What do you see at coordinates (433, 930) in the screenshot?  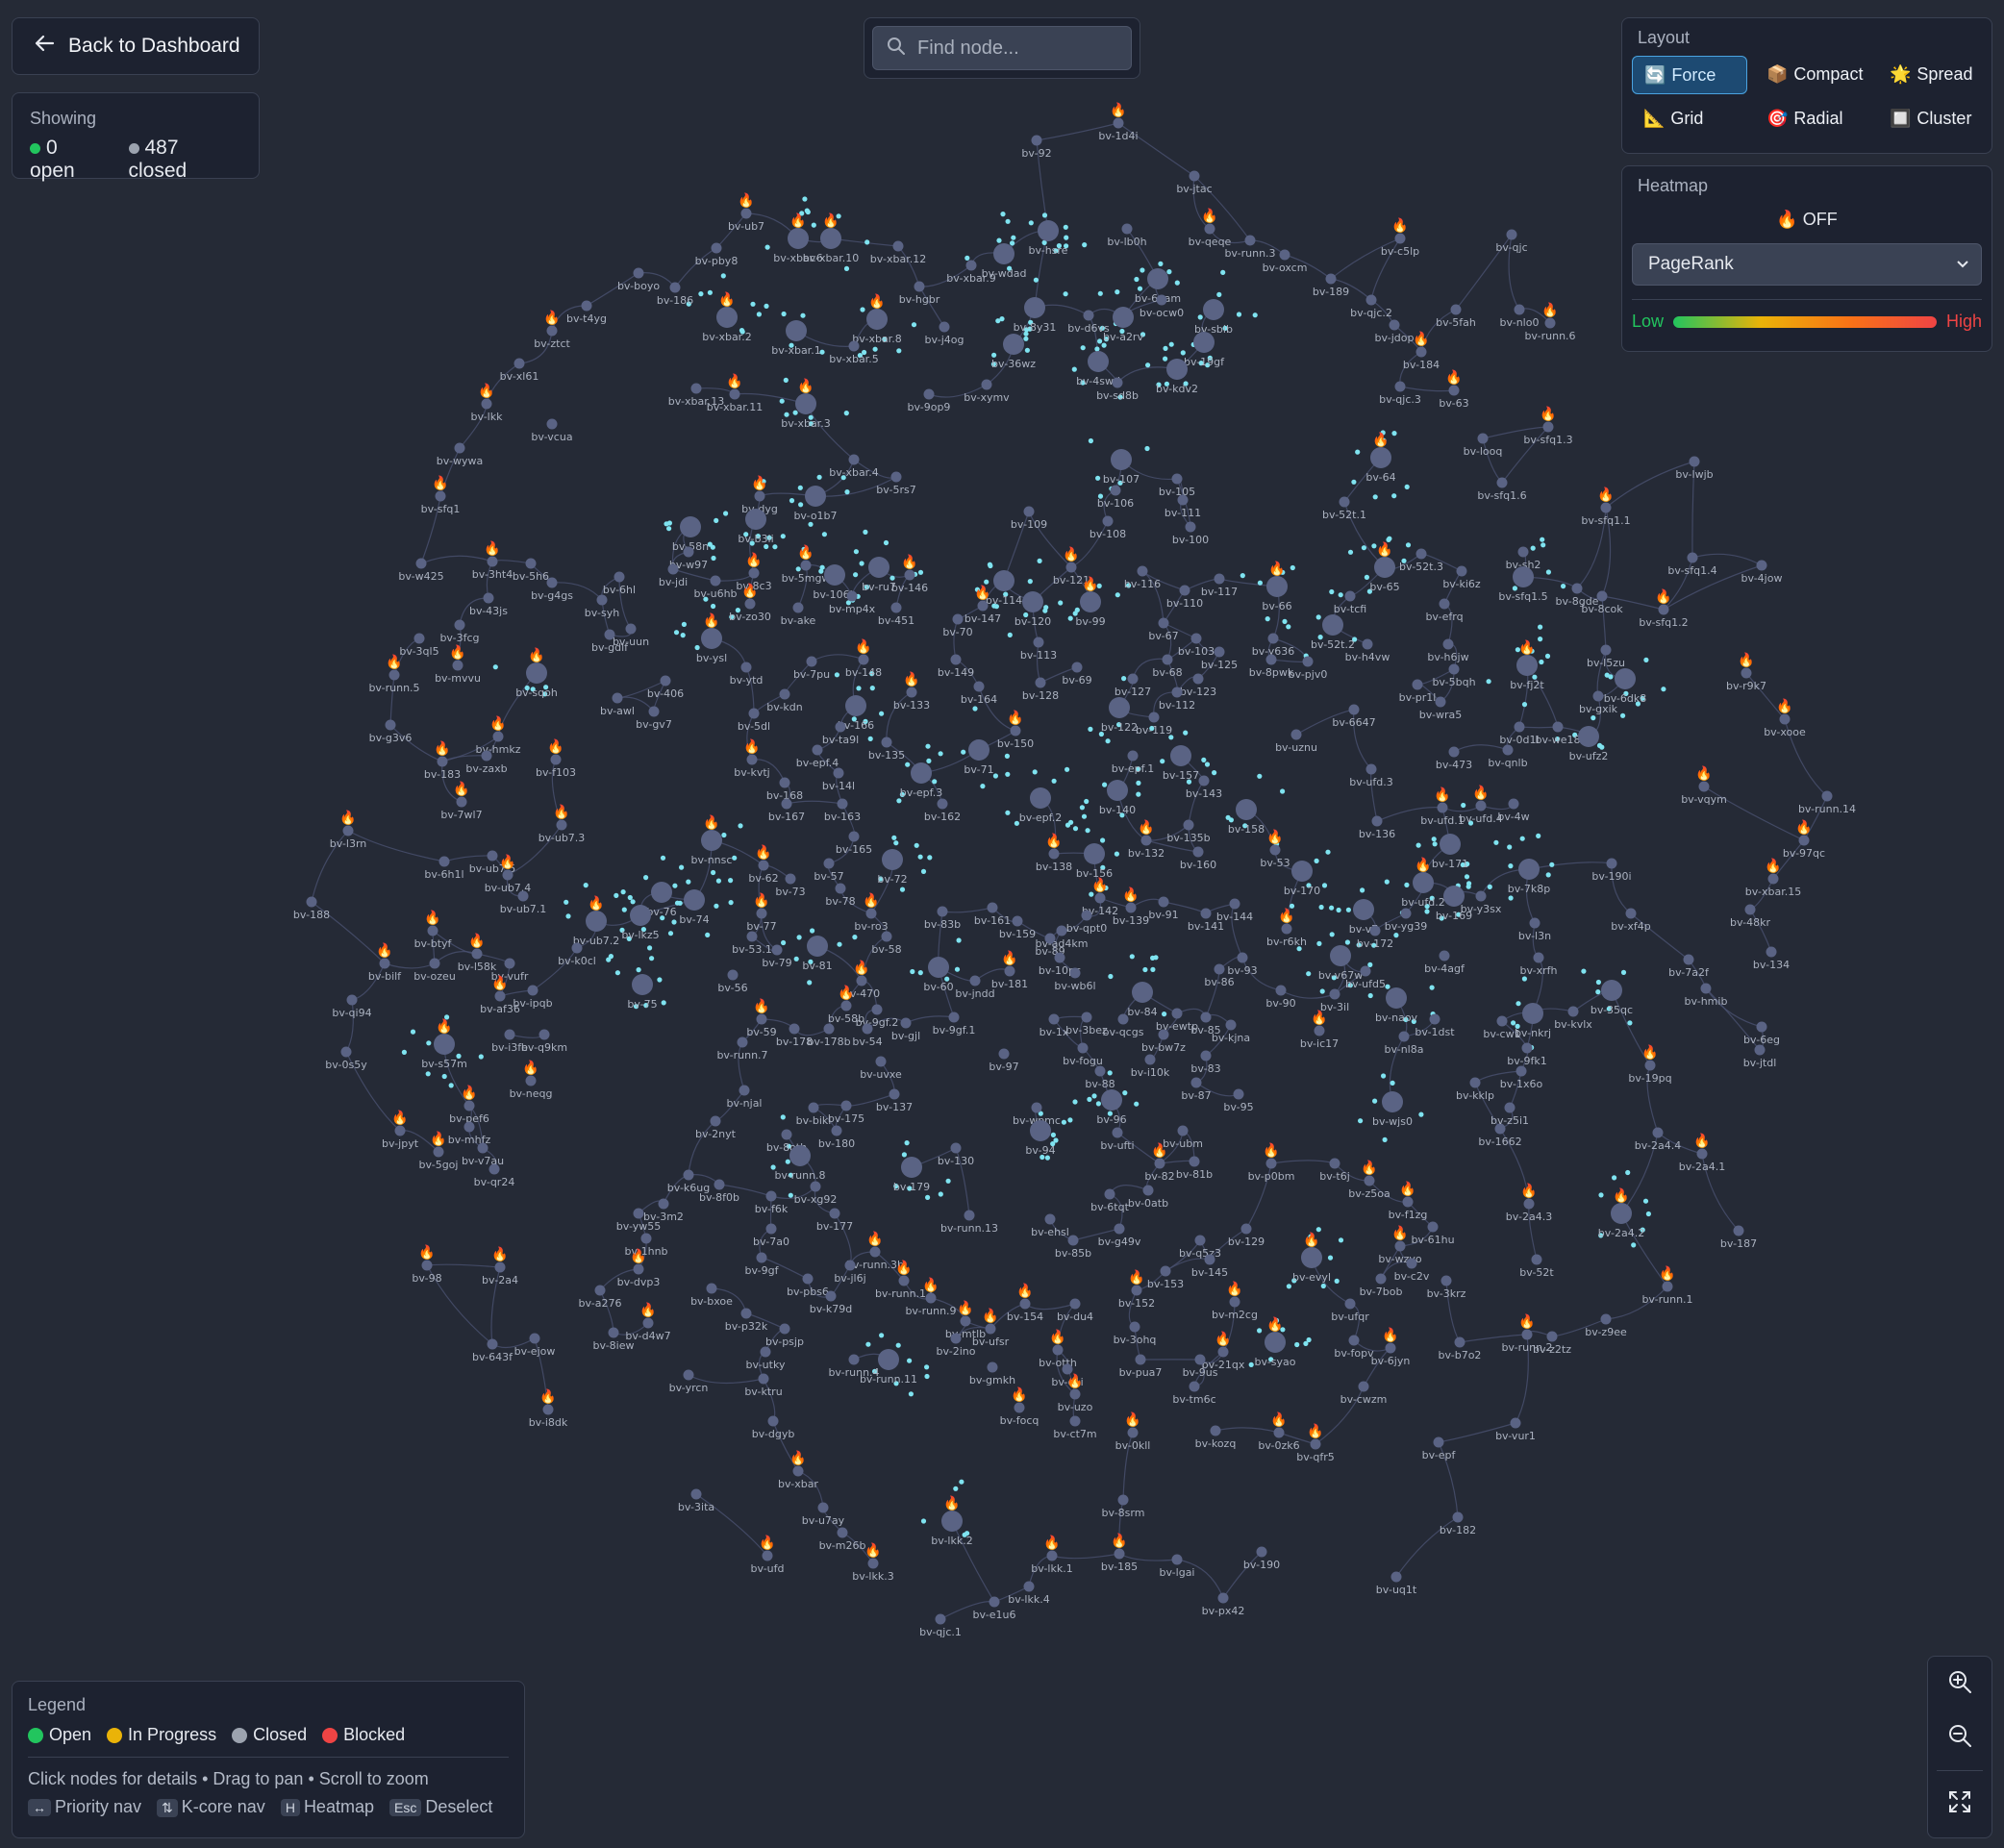 I see `graph-node: bv-btyf🔥` at bounding box center [433, 930].